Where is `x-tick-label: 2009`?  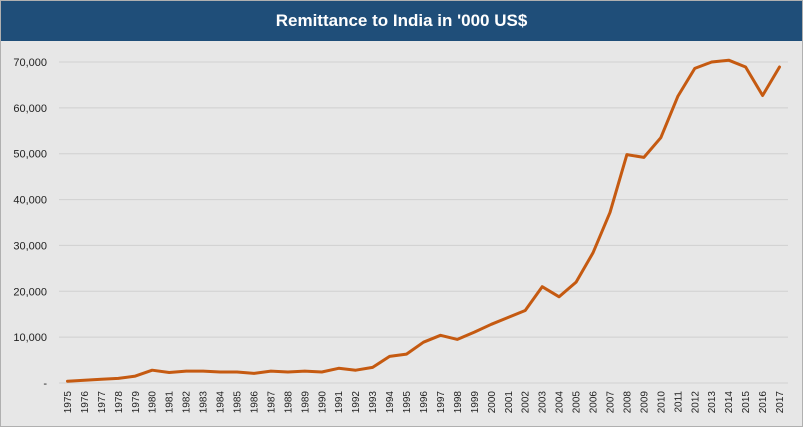 x-tick-label: 2009 is located at coordinates (644, 402).